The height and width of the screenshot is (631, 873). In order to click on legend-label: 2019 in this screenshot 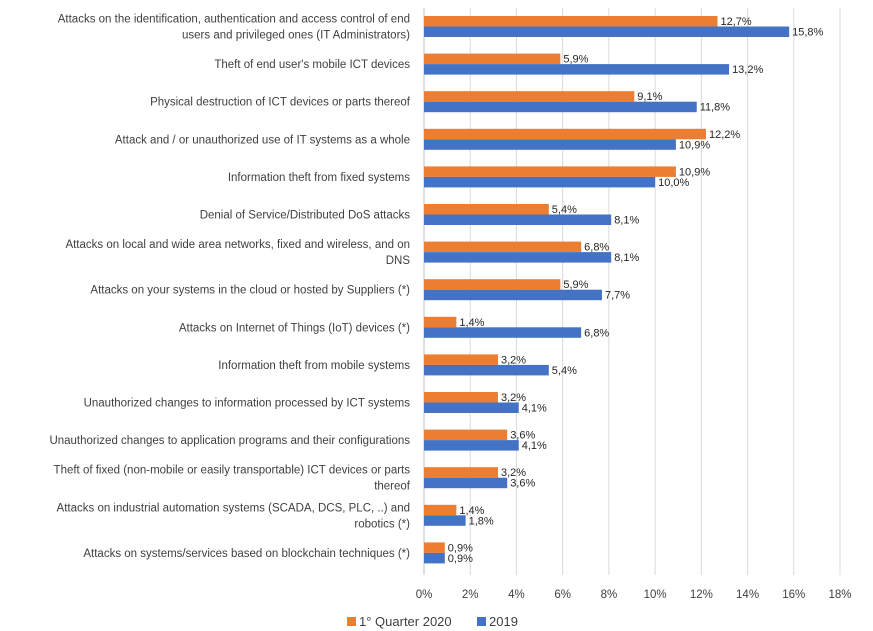, I will do `click(503, 621)`.